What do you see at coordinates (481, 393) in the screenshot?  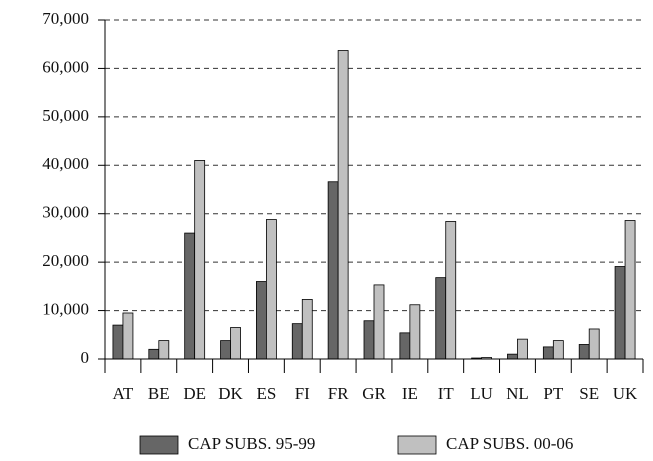 I see `x-tick-label: LU` at bounding box center [481, 393].